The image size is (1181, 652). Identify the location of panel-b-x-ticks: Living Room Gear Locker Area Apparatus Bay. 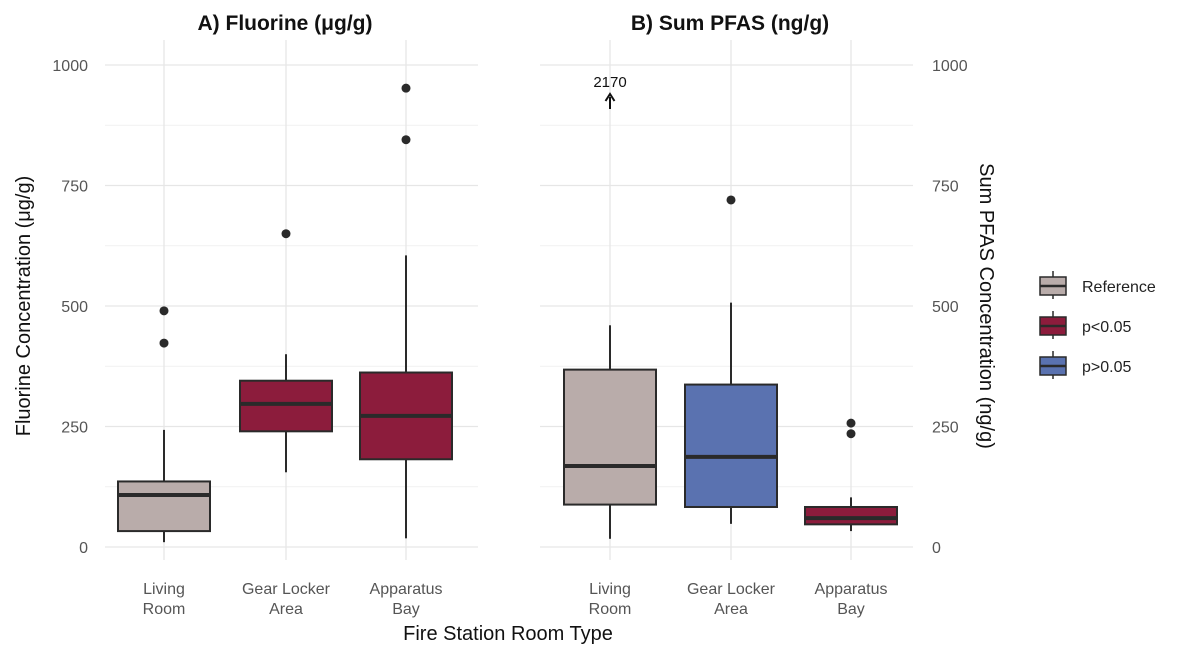
(738, 599).